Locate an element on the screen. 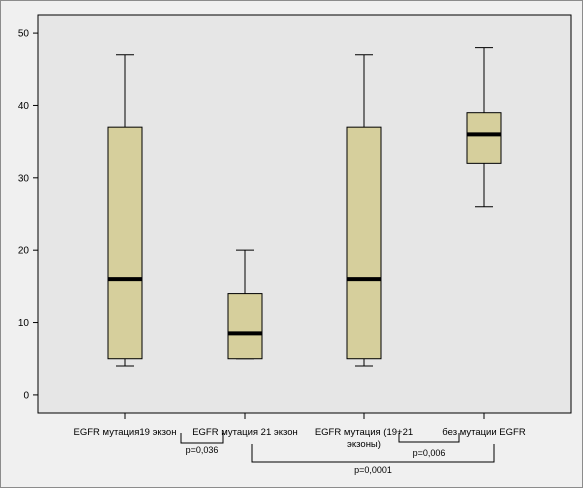 The width and height of the screenshot is (583, 488). p-bracket-0: p=0,036 is located at coordinates (202, 444).